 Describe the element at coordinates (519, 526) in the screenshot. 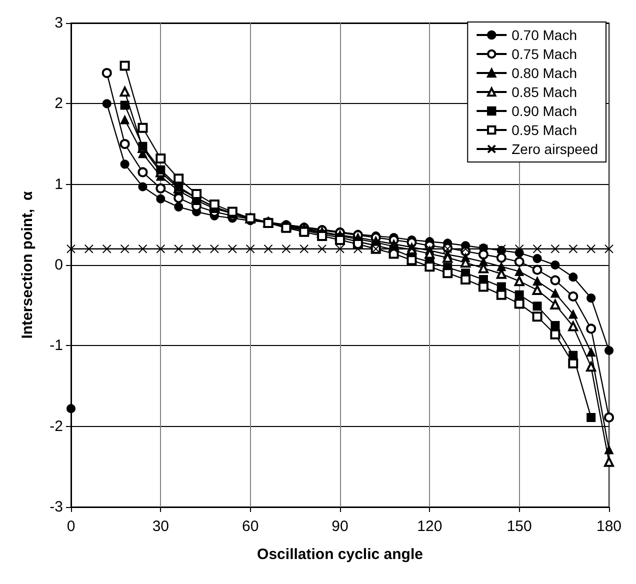

I see `x-tick-label: 150` at that location.